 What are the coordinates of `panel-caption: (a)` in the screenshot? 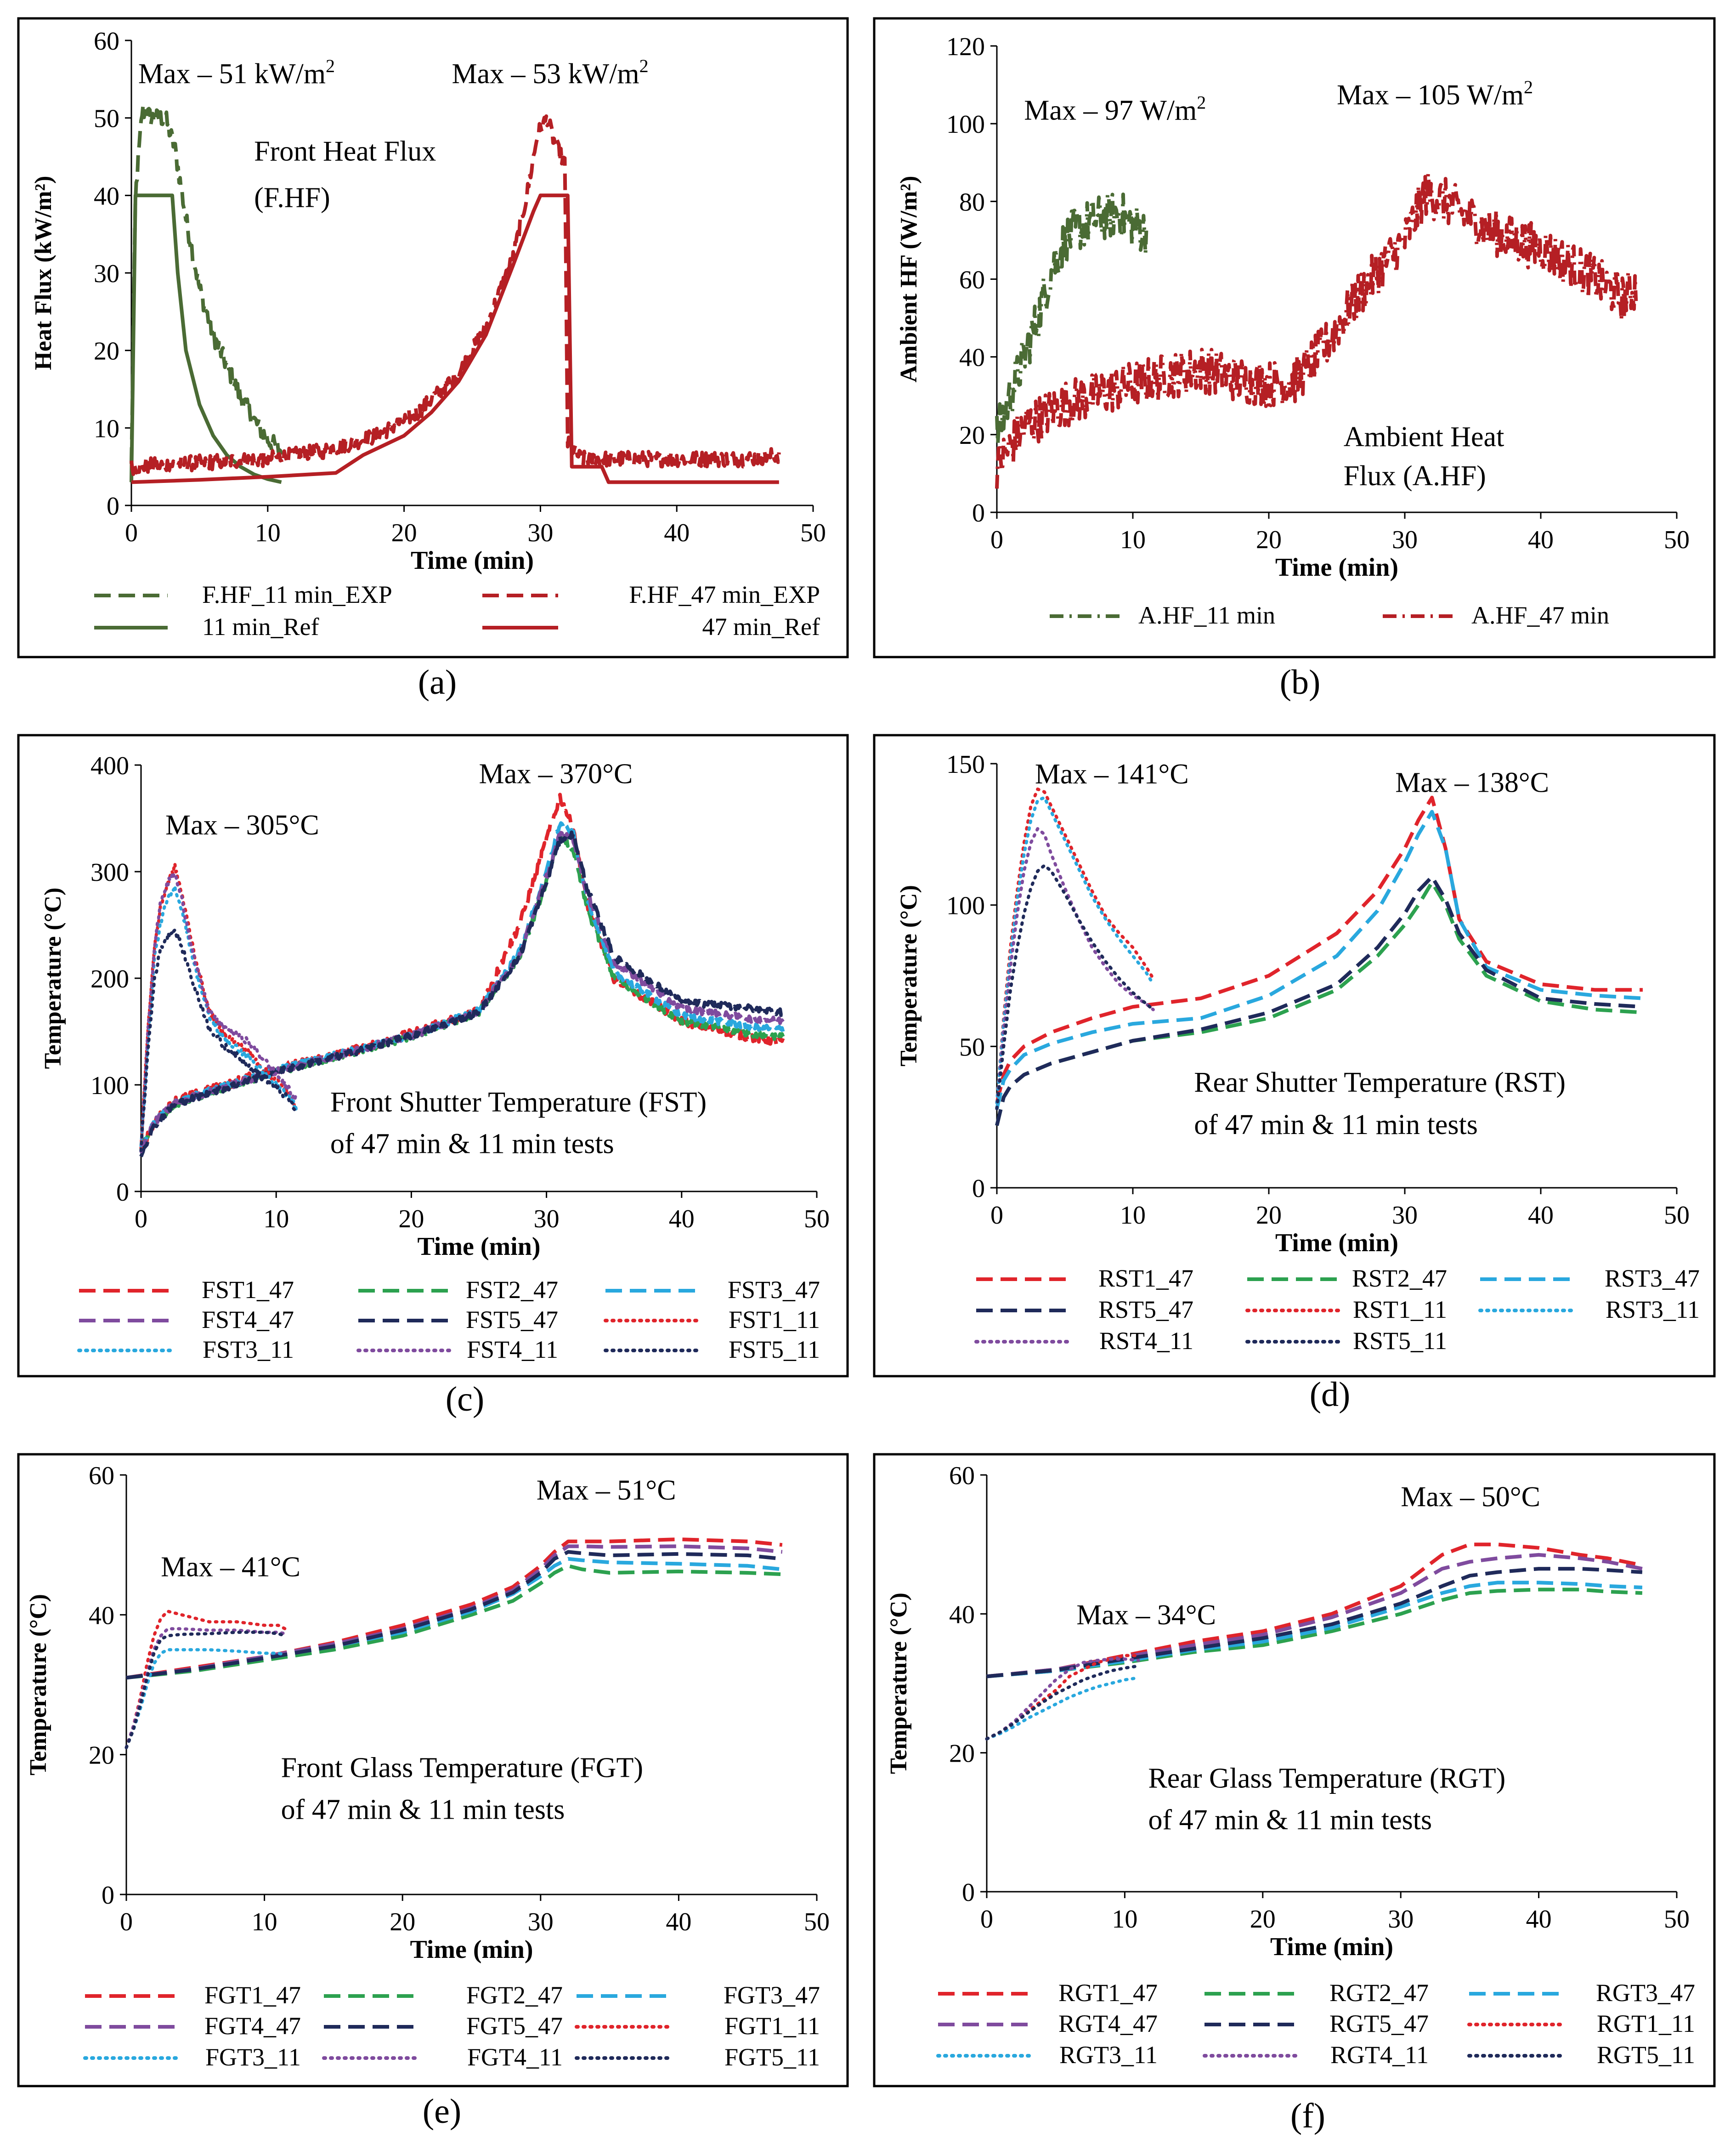 It's located at (437, 682).